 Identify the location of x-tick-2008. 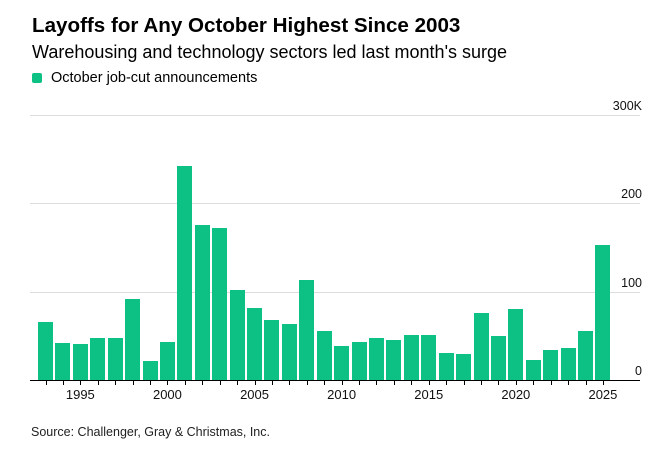
(307, 383).